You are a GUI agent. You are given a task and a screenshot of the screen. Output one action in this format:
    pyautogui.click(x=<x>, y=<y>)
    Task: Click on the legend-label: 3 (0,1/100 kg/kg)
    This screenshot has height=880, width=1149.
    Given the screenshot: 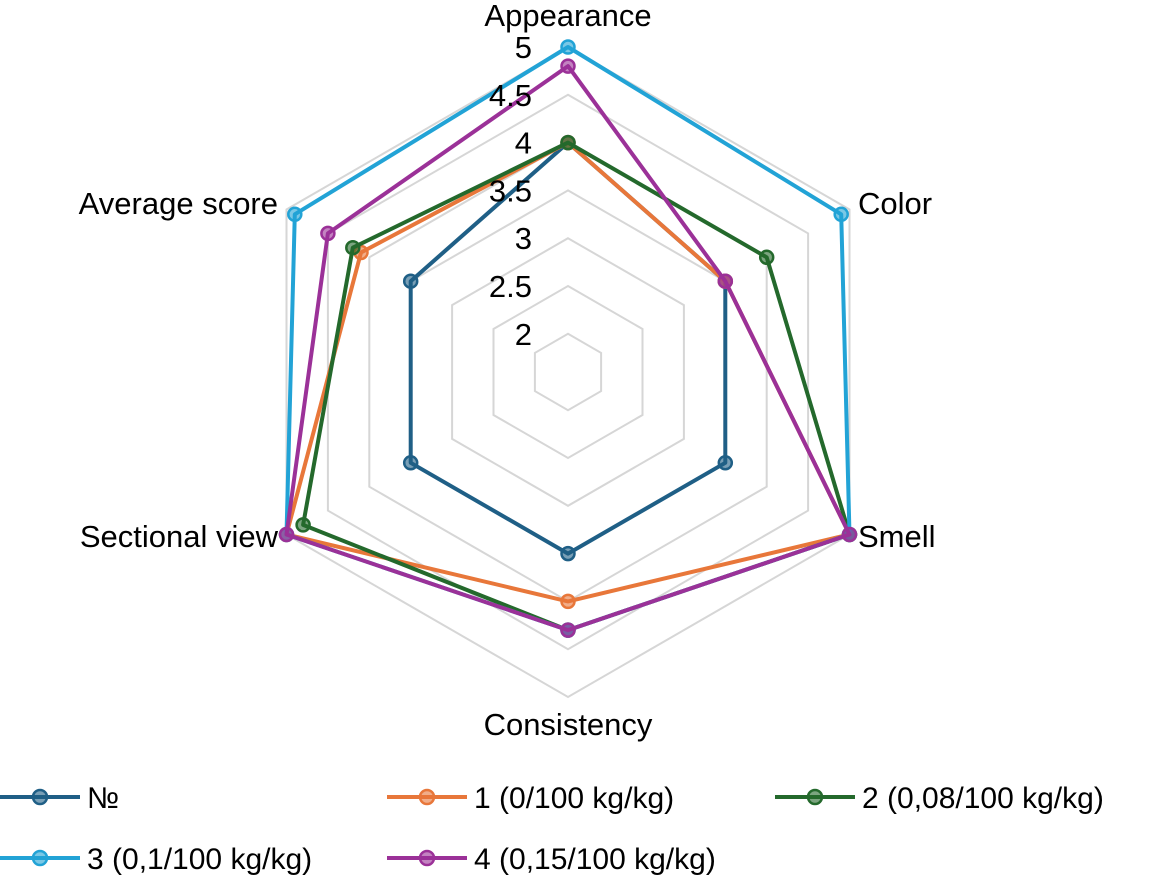 What is the action you would take?
    pyautogui.click(x=199, y=859)
    